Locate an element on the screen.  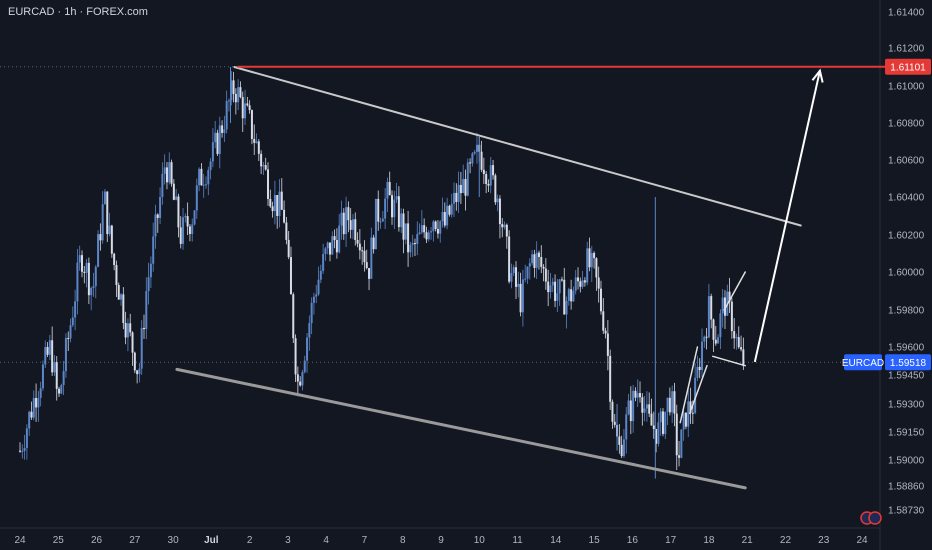
projection-arrow-shaft is located at coordinates (787, 216).